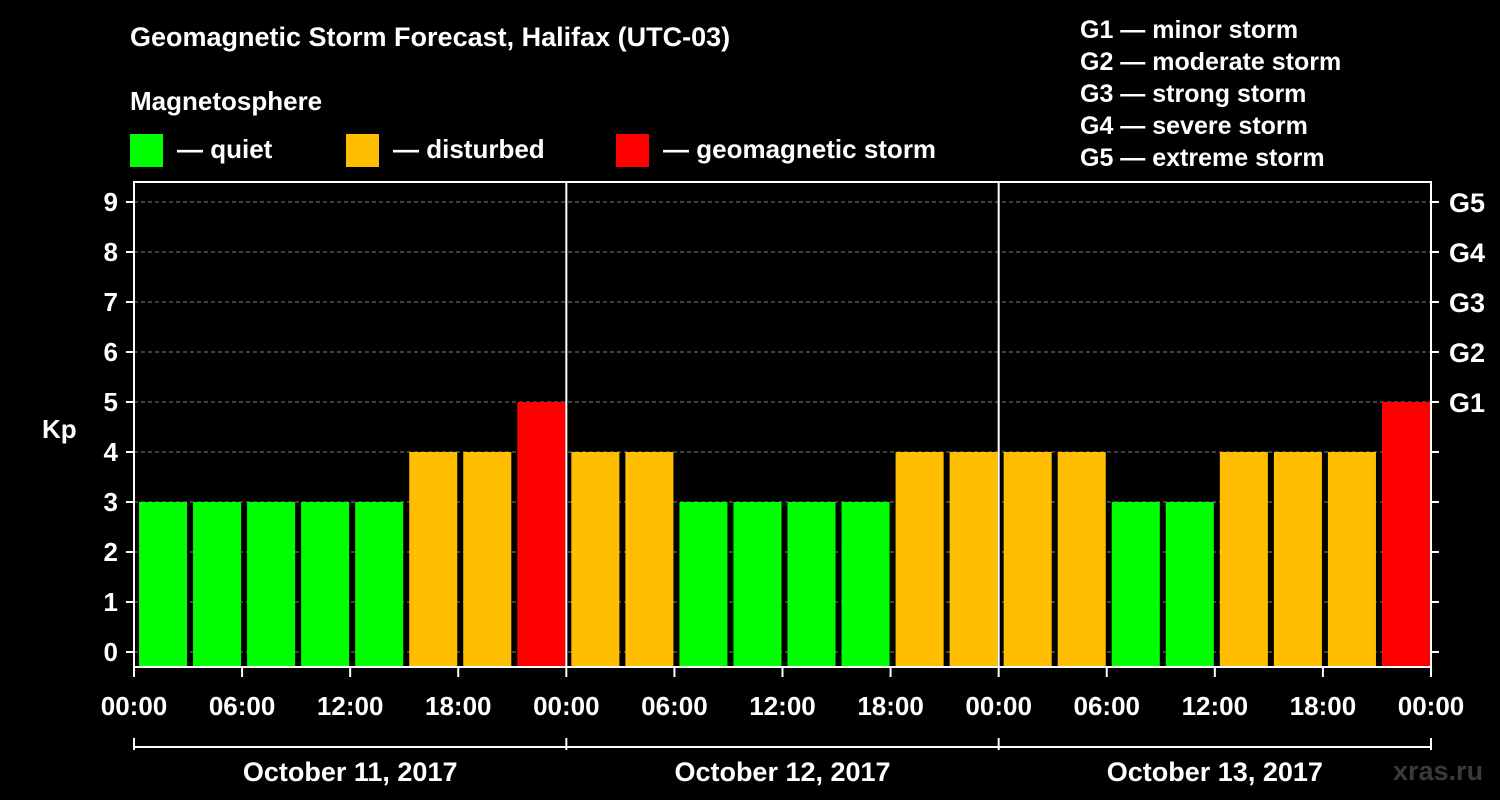 This screenshot has height=800, width=1500. What do you see at coordinates (1202, 158) in the screenshot?
I see `storm-scale-g5: G5 — extreme storm` at bounding box center [1202, 158].